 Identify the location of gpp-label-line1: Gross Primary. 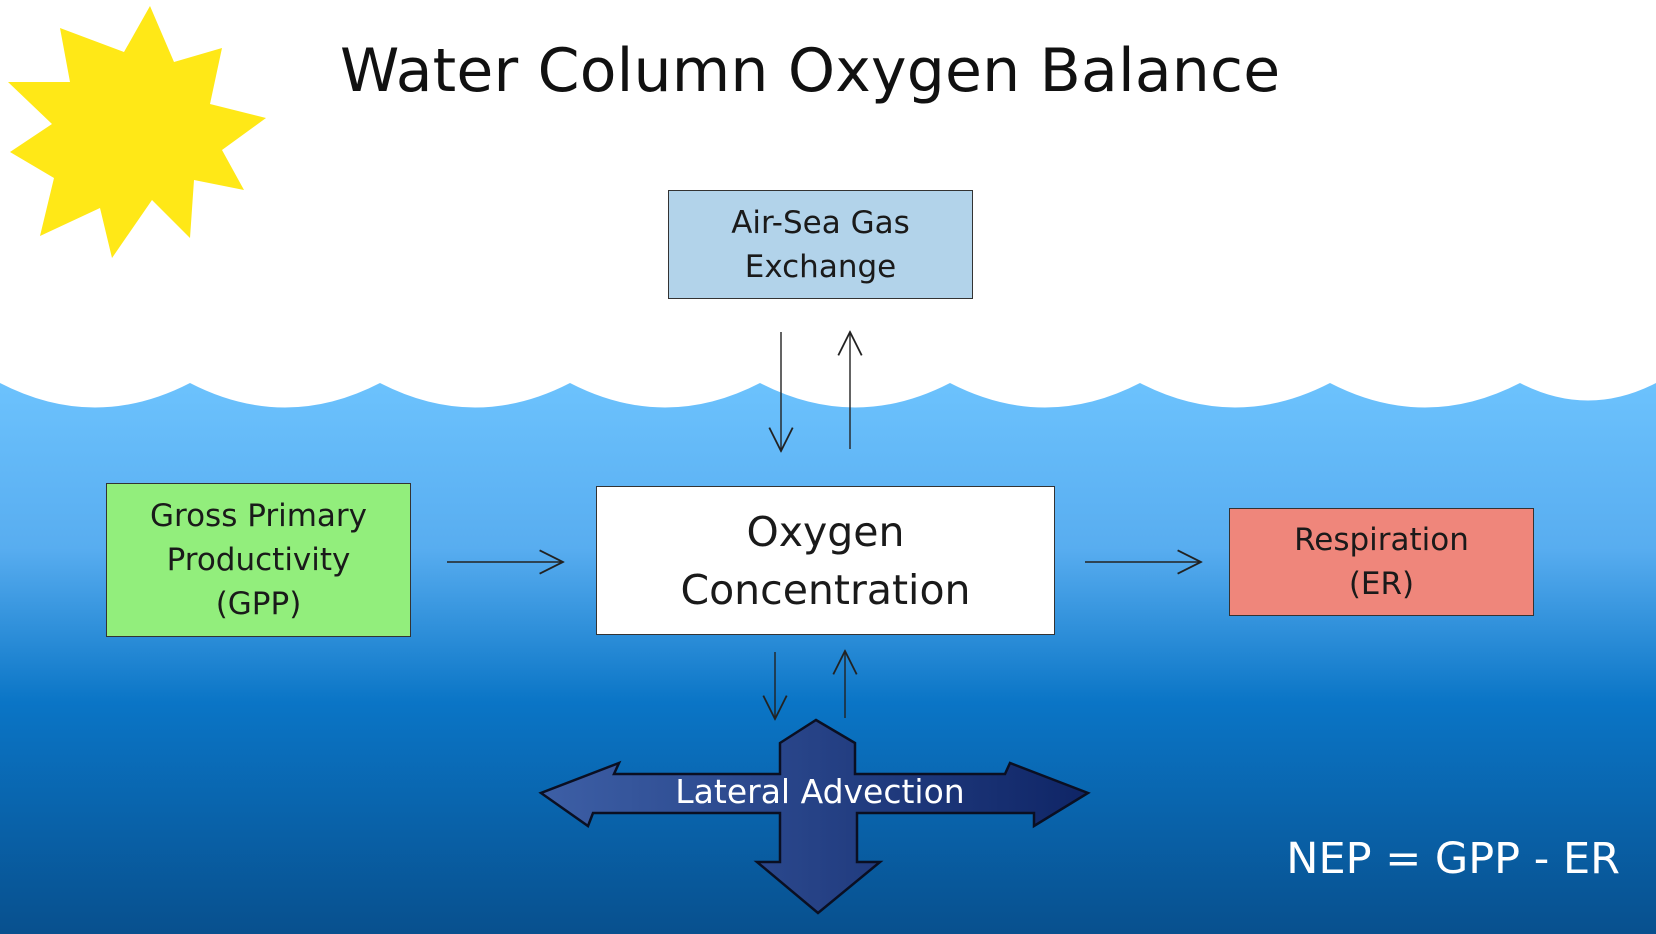
(258, 516).